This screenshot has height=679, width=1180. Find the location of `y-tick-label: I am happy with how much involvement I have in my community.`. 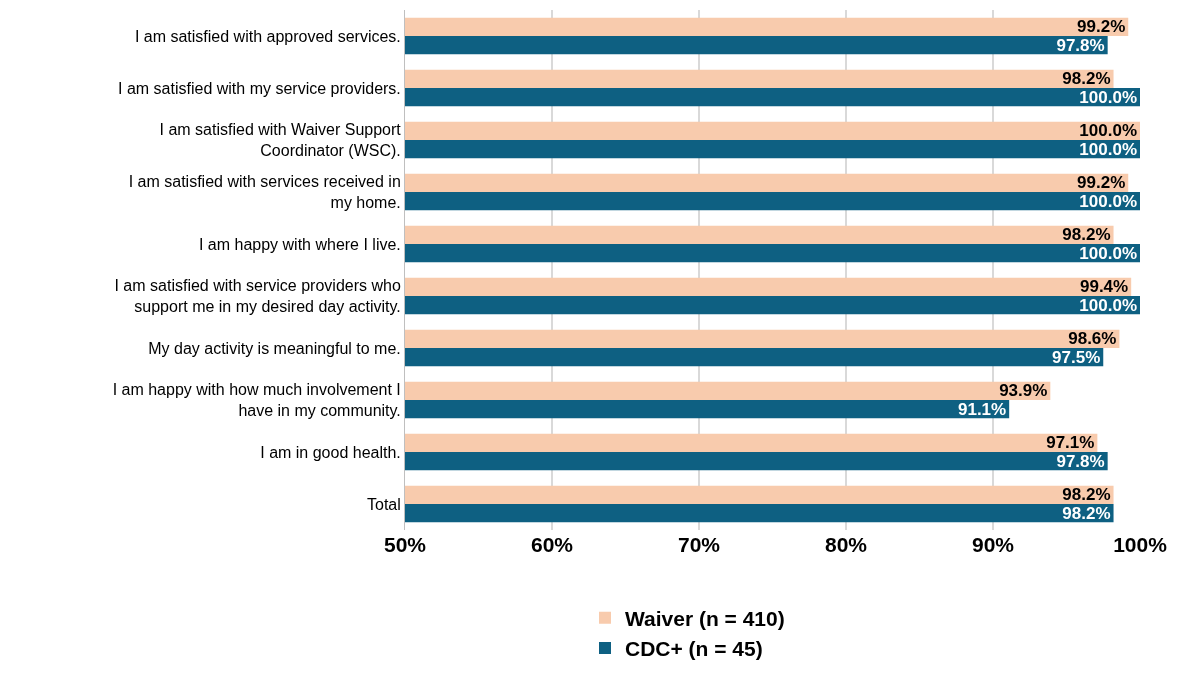

y-tick-label: I am happy with how much involvement I have in my community. is located at coordinates (256, 400).